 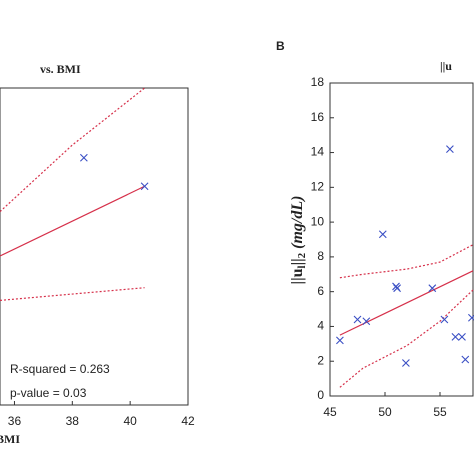 I want to click on annotation: p-value = 0.03, so click(x=48, y=393).